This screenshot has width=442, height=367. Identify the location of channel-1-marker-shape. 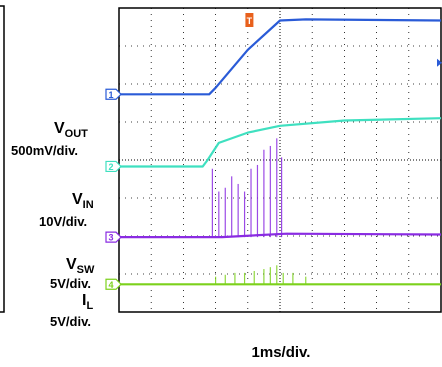
(113, 94).